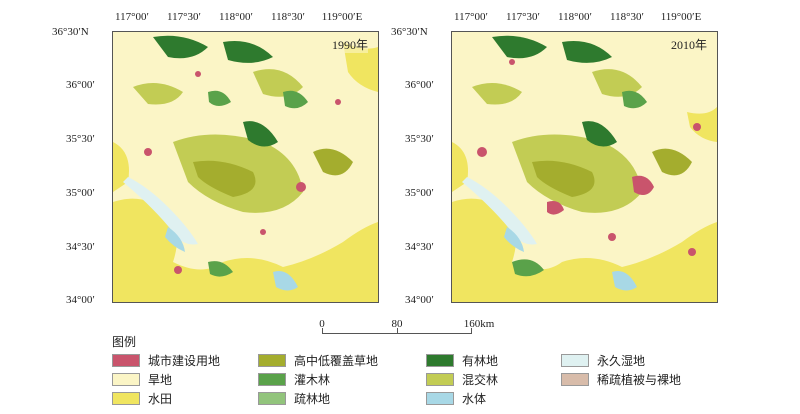 The width and height of the screenshot is (800, 414). I want to click on scale-label: 80, so click(397, 324).